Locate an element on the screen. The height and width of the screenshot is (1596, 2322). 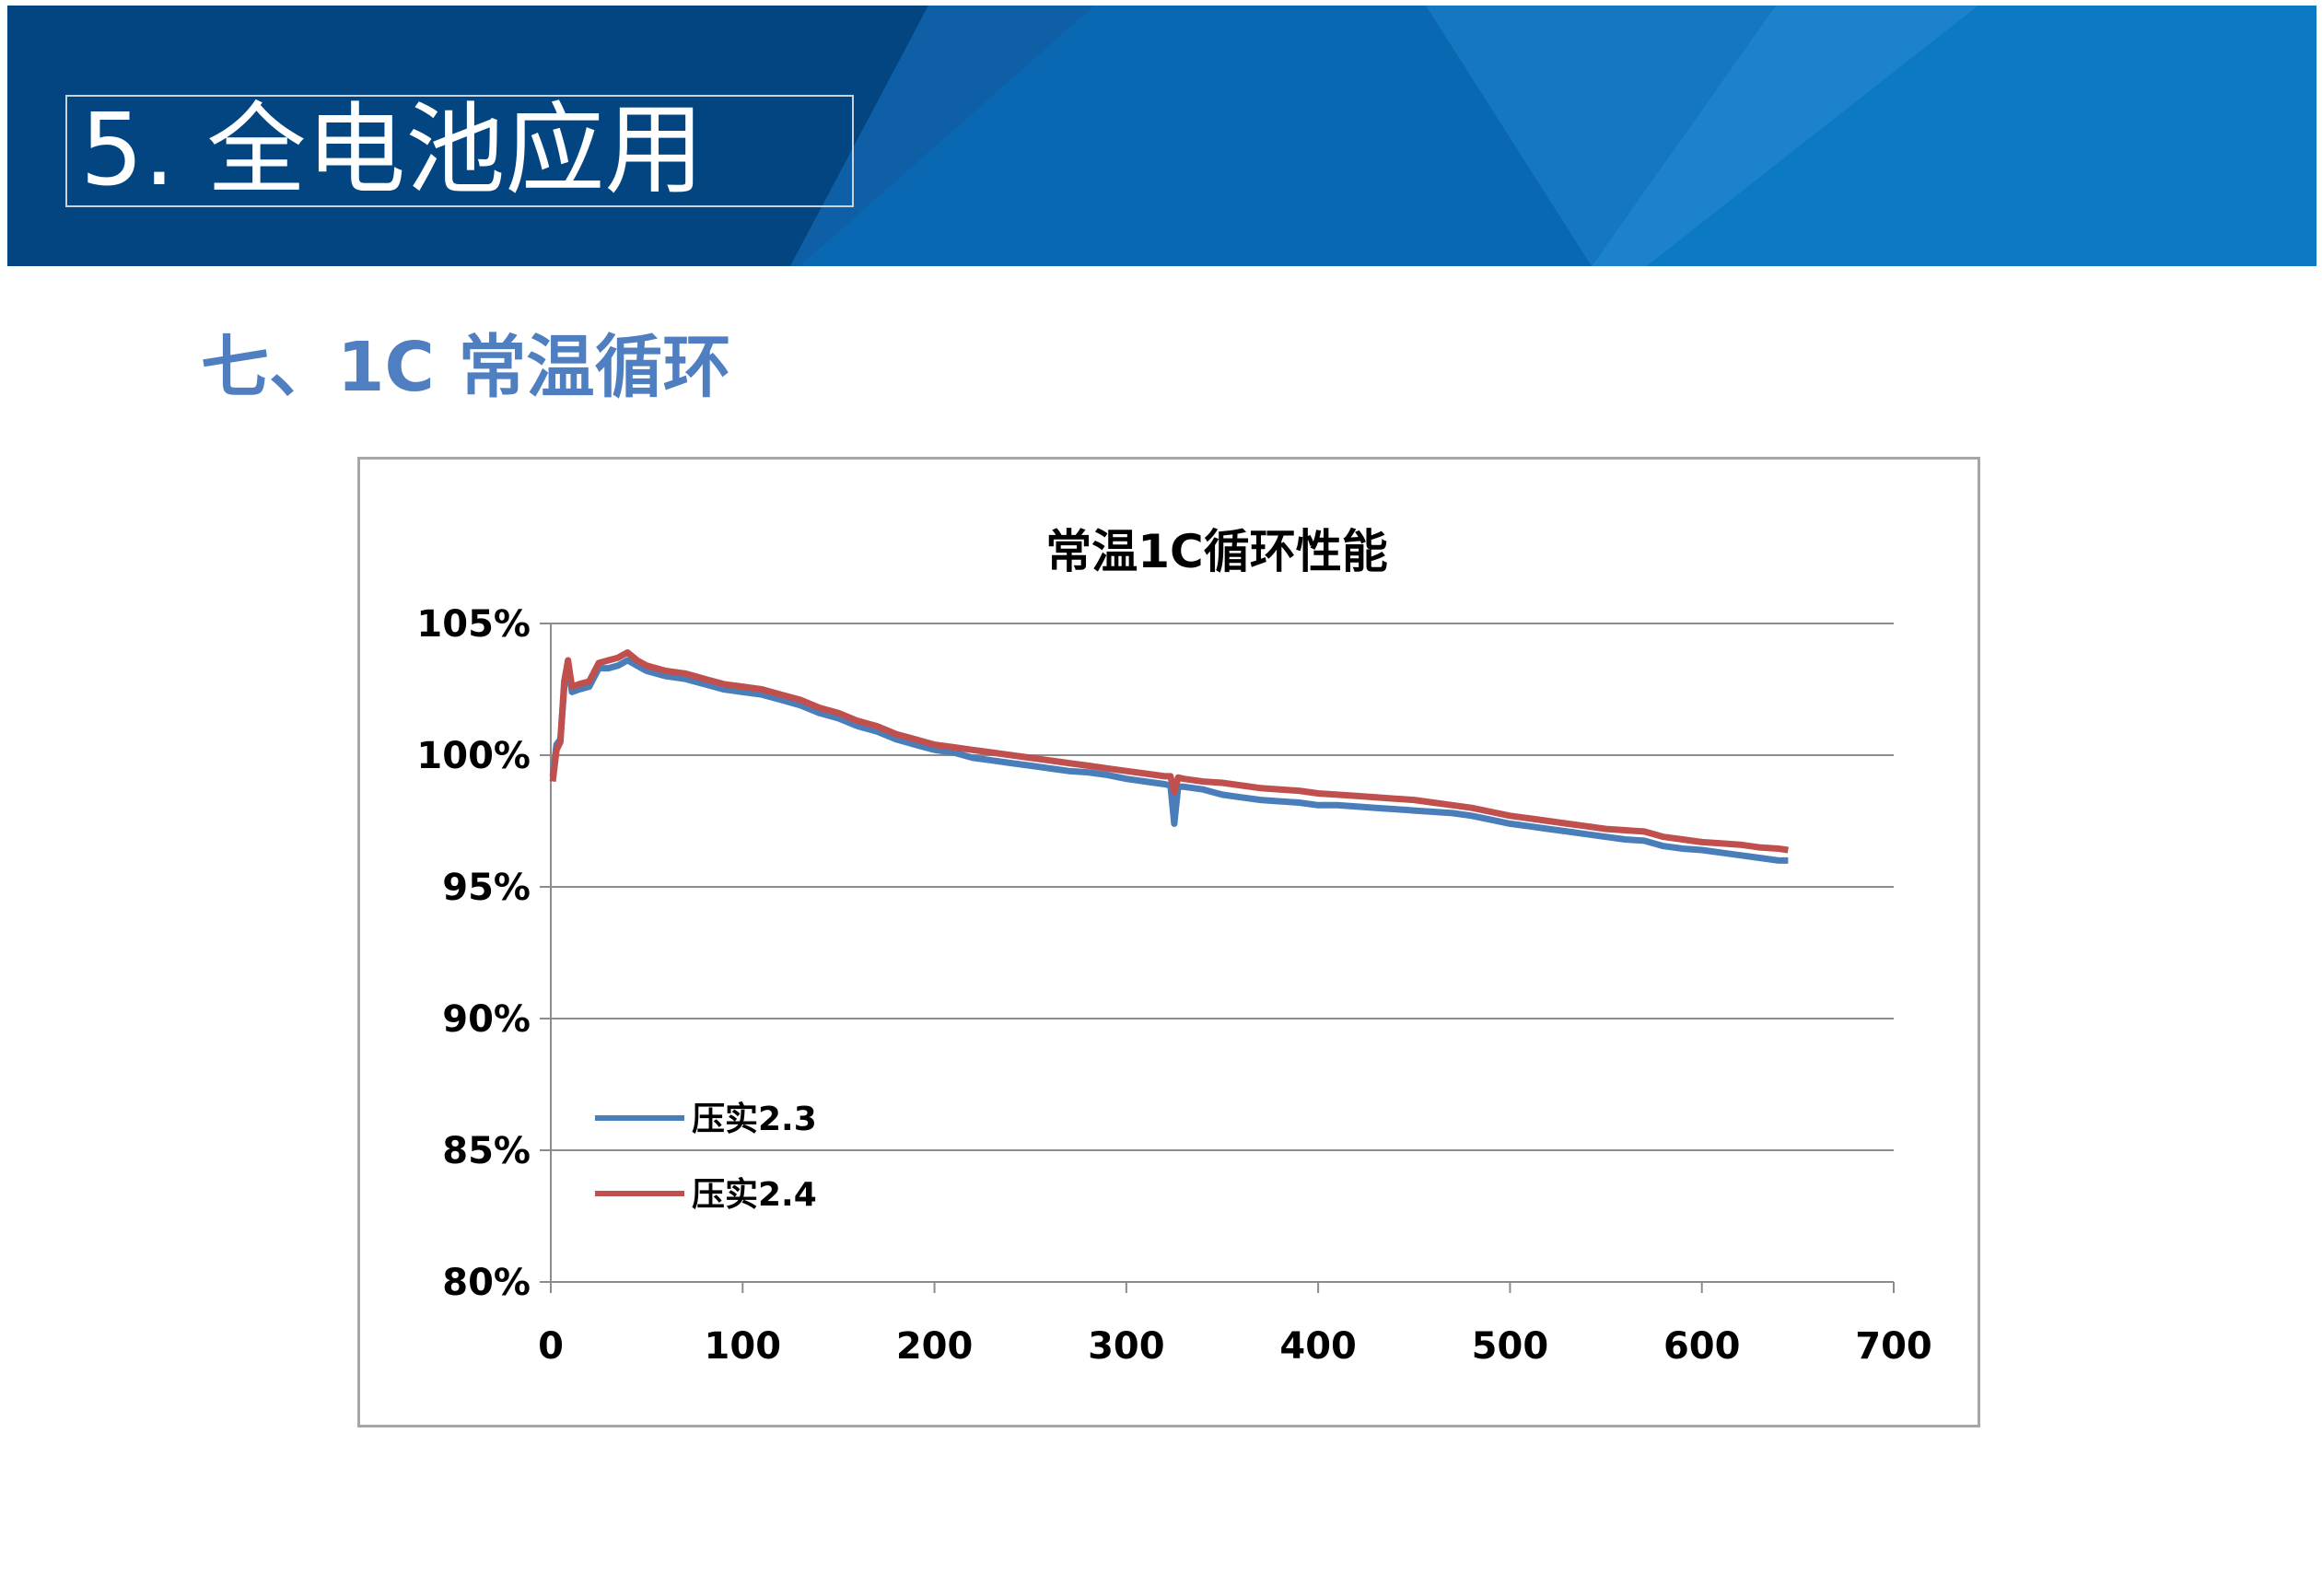
x-tick-label: 300 is located at coordinates (1126, 1347).